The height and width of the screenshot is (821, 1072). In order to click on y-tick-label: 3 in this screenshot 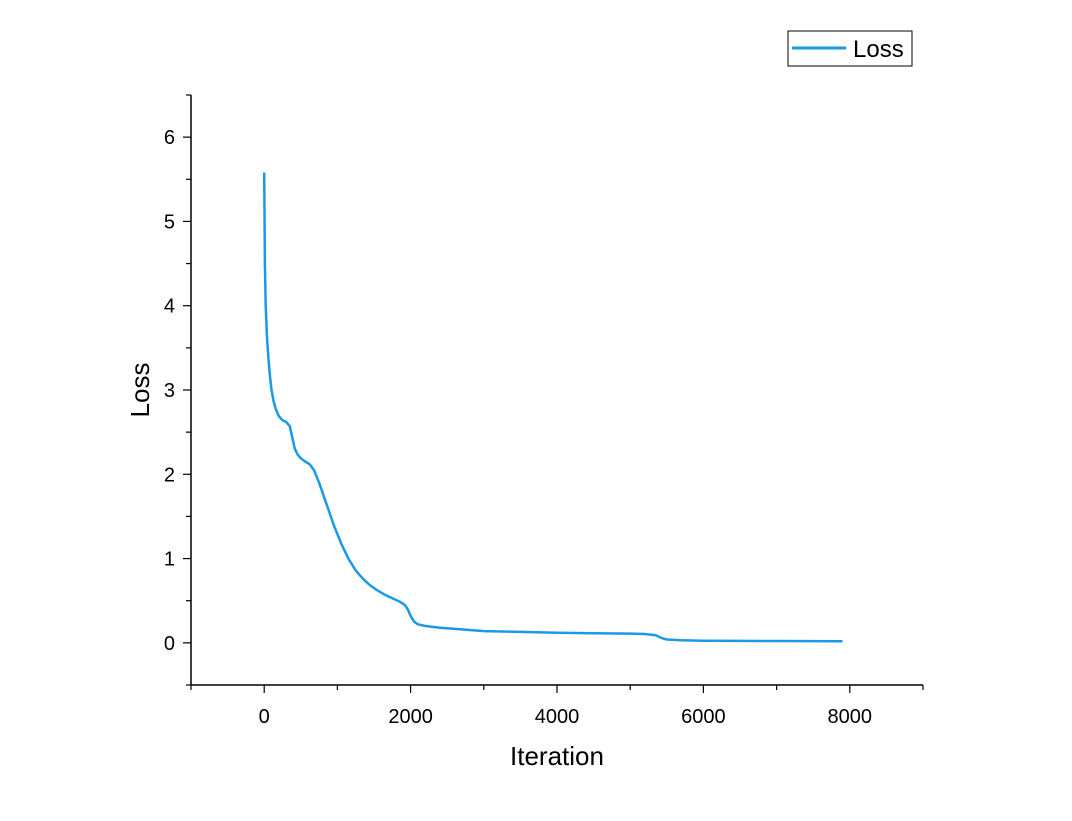, I will do `click(169, 391)`.